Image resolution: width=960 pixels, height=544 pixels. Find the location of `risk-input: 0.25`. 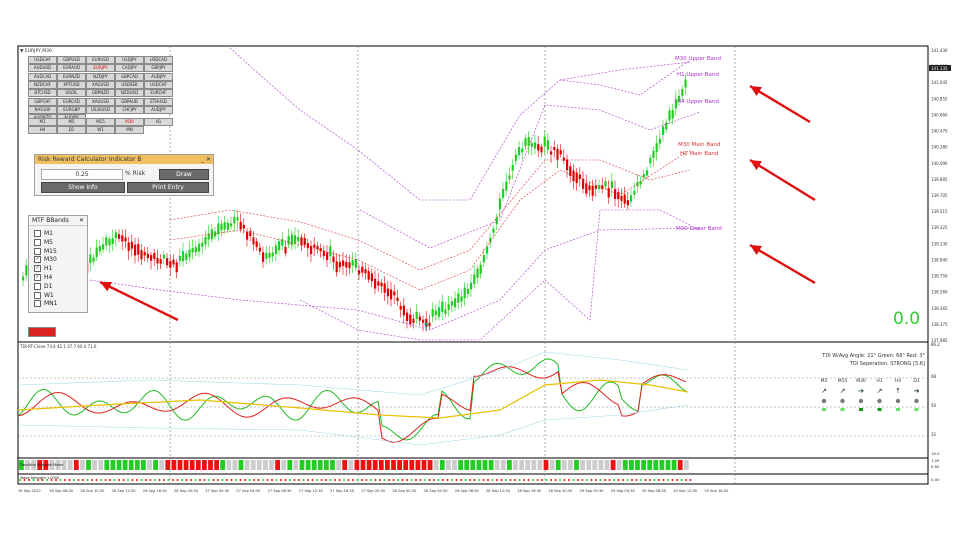

risk-input: 0.25 is located at coordinates (82, 174).